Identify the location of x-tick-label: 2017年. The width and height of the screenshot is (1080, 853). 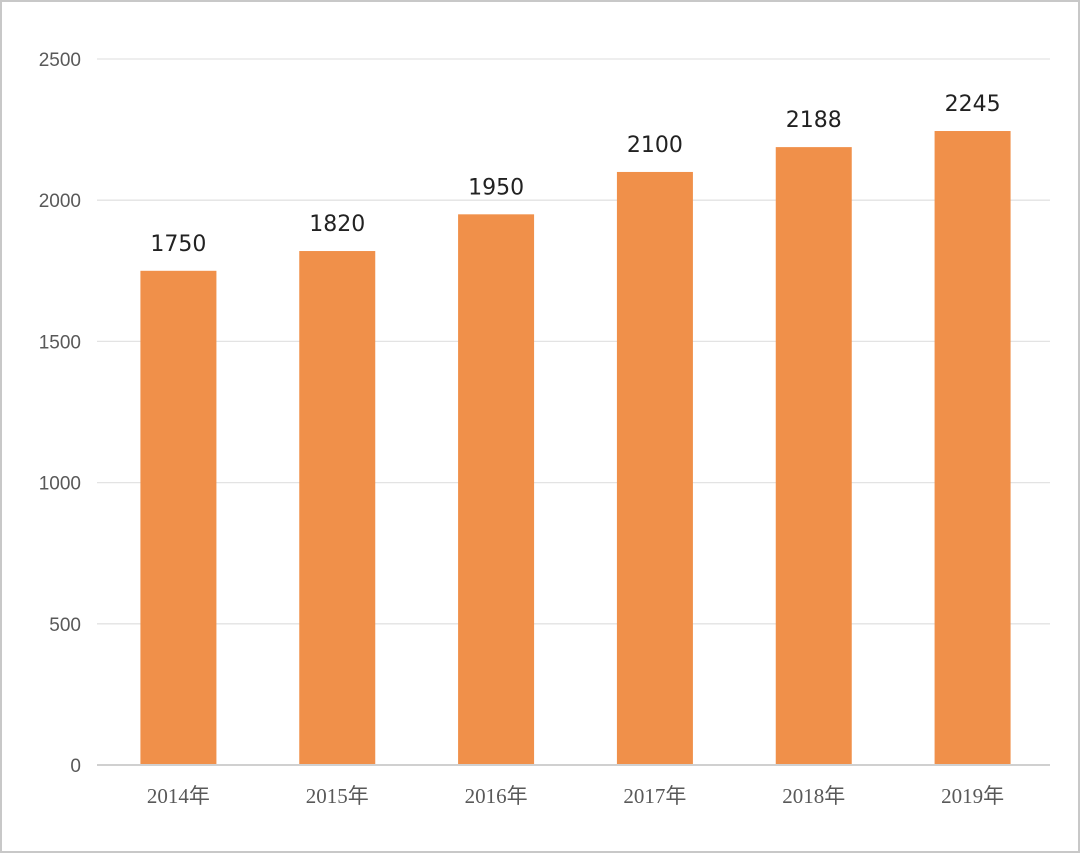
(654, 796).